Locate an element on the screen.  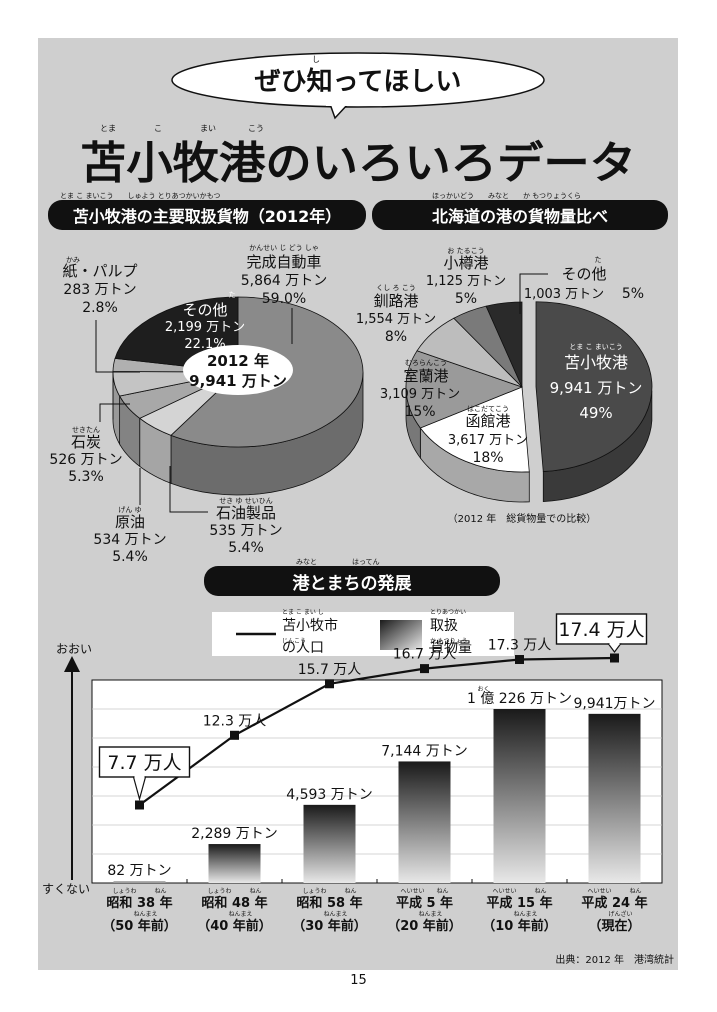
pie1-label-pct-4: 2.8% is located at coordinates (100, 308).